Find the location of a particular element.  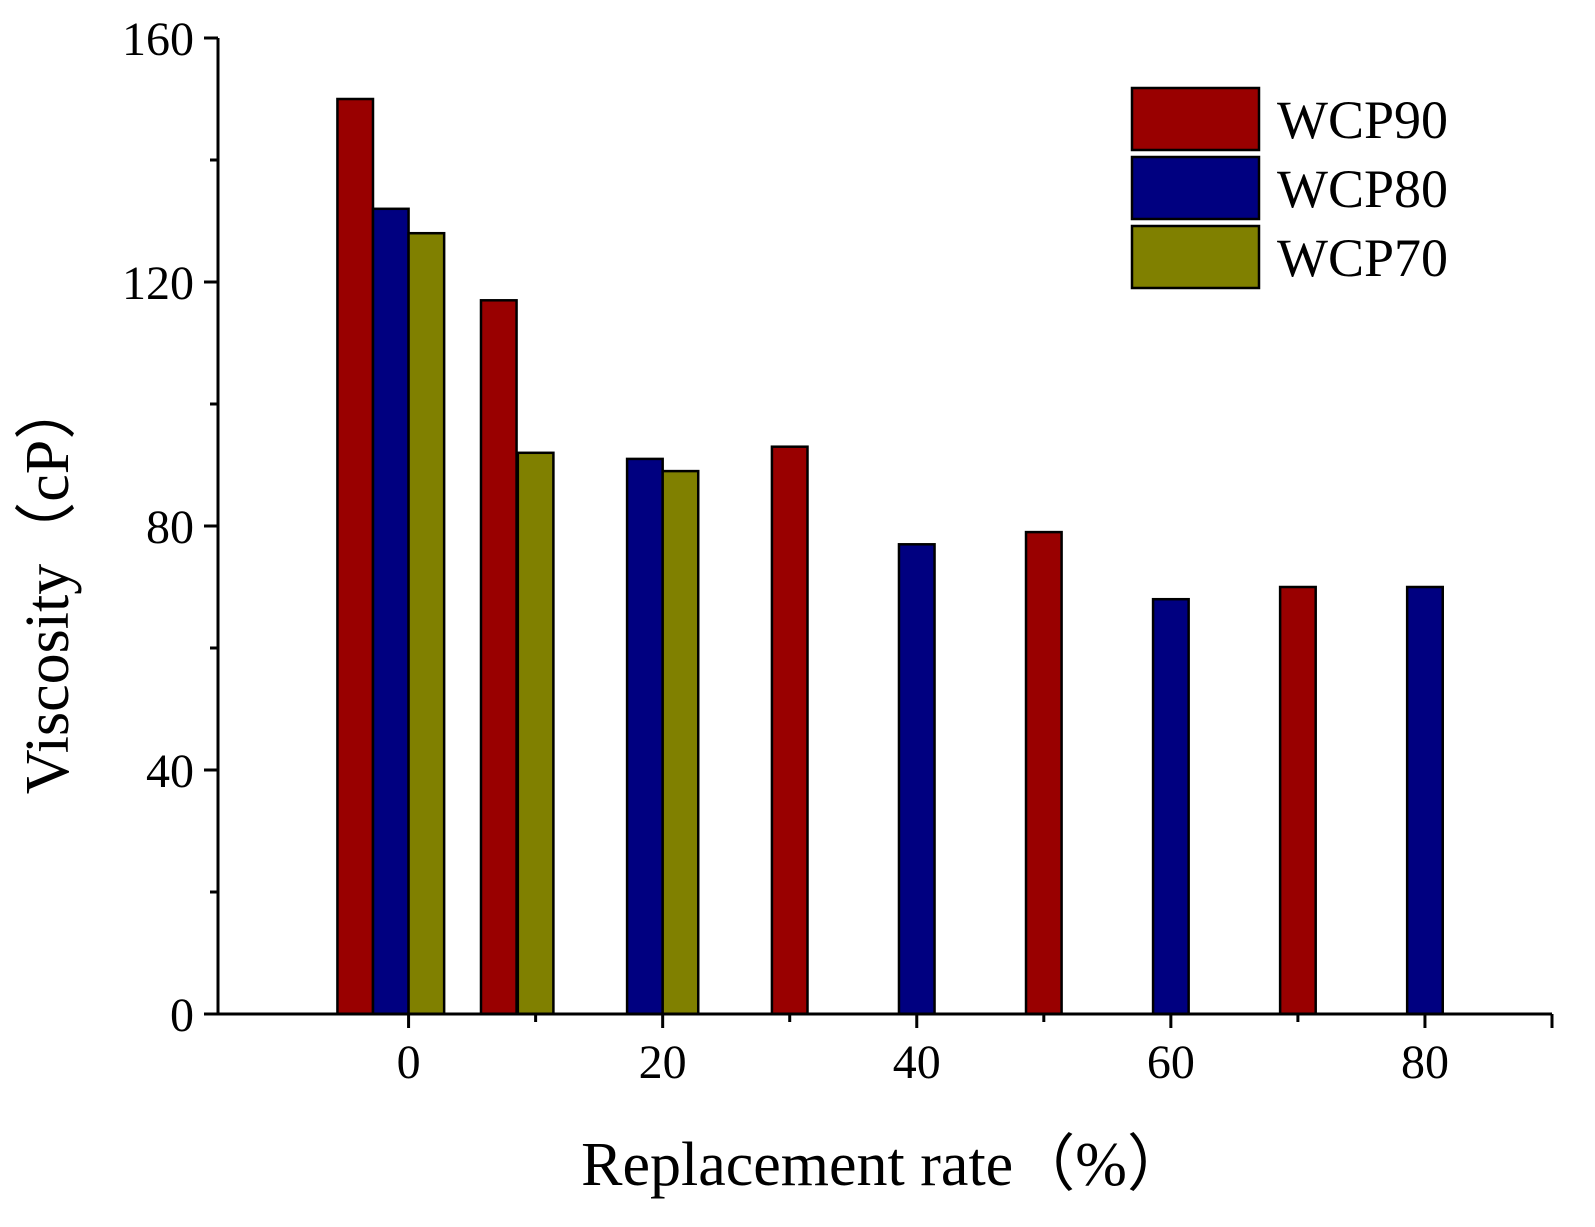

legend-swatch-wcp90 is located at coordinates (1195, 119).